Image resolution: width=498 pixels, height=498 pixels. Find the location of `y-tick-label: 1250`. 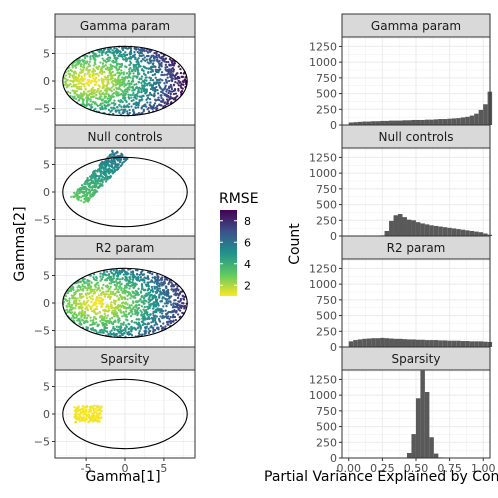

y-tick-label: 1250 is located at coordinates (323, 379).